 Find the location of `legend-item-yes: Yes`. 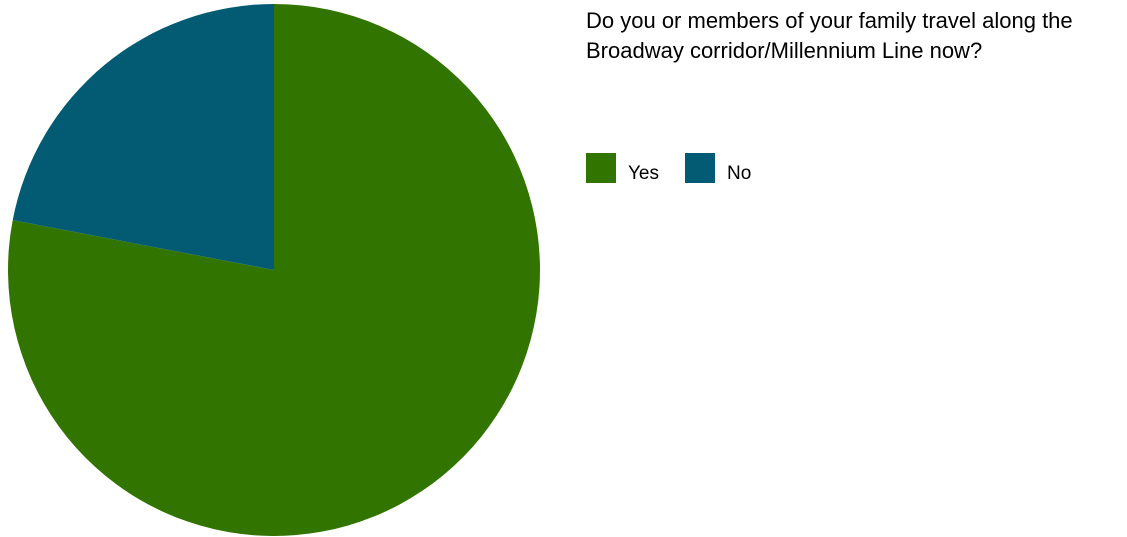

legend-item-yes: Yes is located at coordinates (622, 168).